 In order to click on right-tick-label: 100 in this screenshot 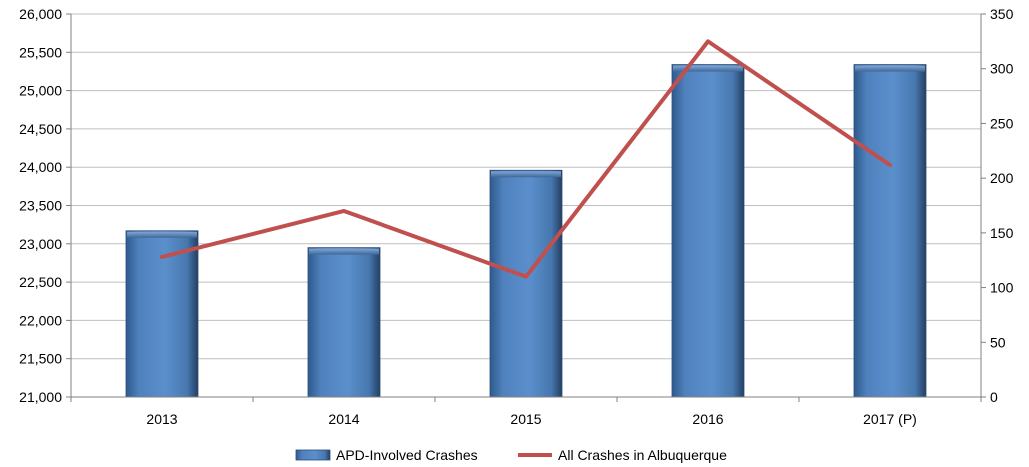, I will do `click(1002, 288)`.